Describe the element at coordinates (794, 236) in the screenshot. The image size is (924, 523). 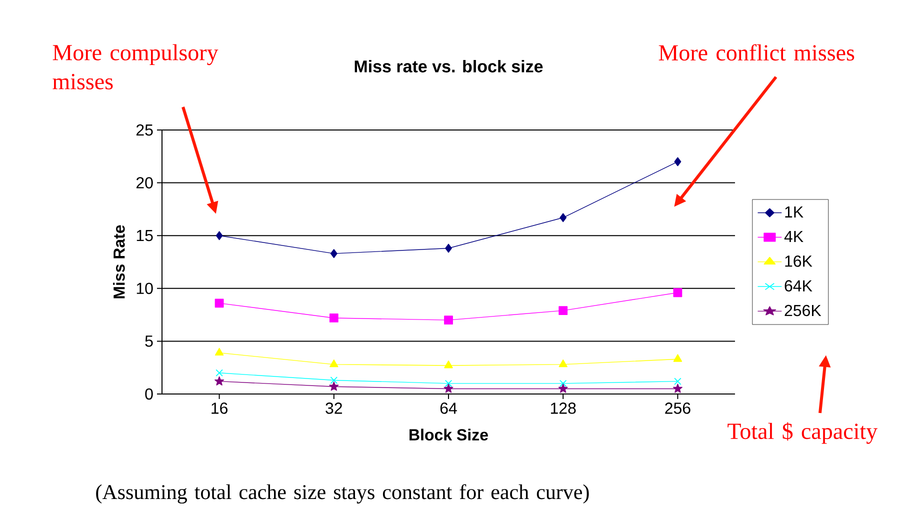
I see `legend-label: 4K` at that location.